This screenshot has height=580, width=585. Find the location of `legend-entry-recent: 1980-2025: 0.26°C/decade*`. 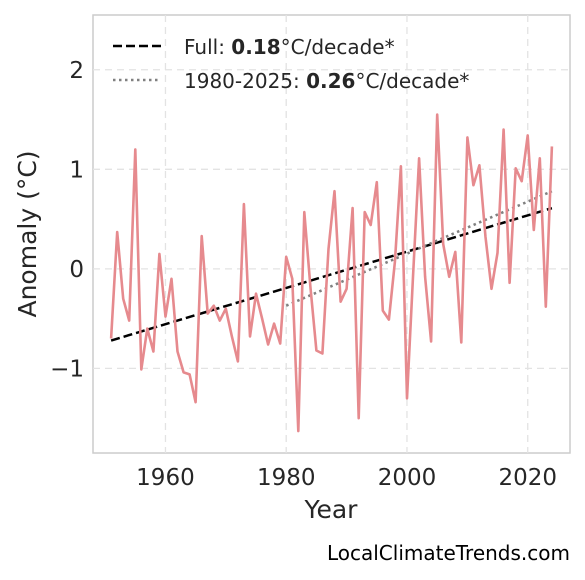

legend-entry-recent: 1980-2025: 0.26°C/decade* is located at coordinates (326, 81).